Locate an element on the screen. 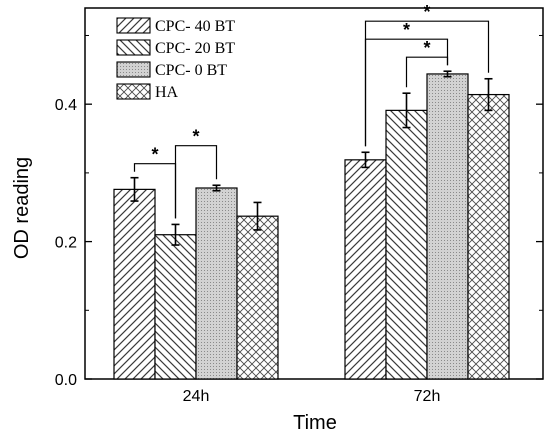 The image size is (550, 439). x-axis-title: Time is located at coordinates (315, 423).